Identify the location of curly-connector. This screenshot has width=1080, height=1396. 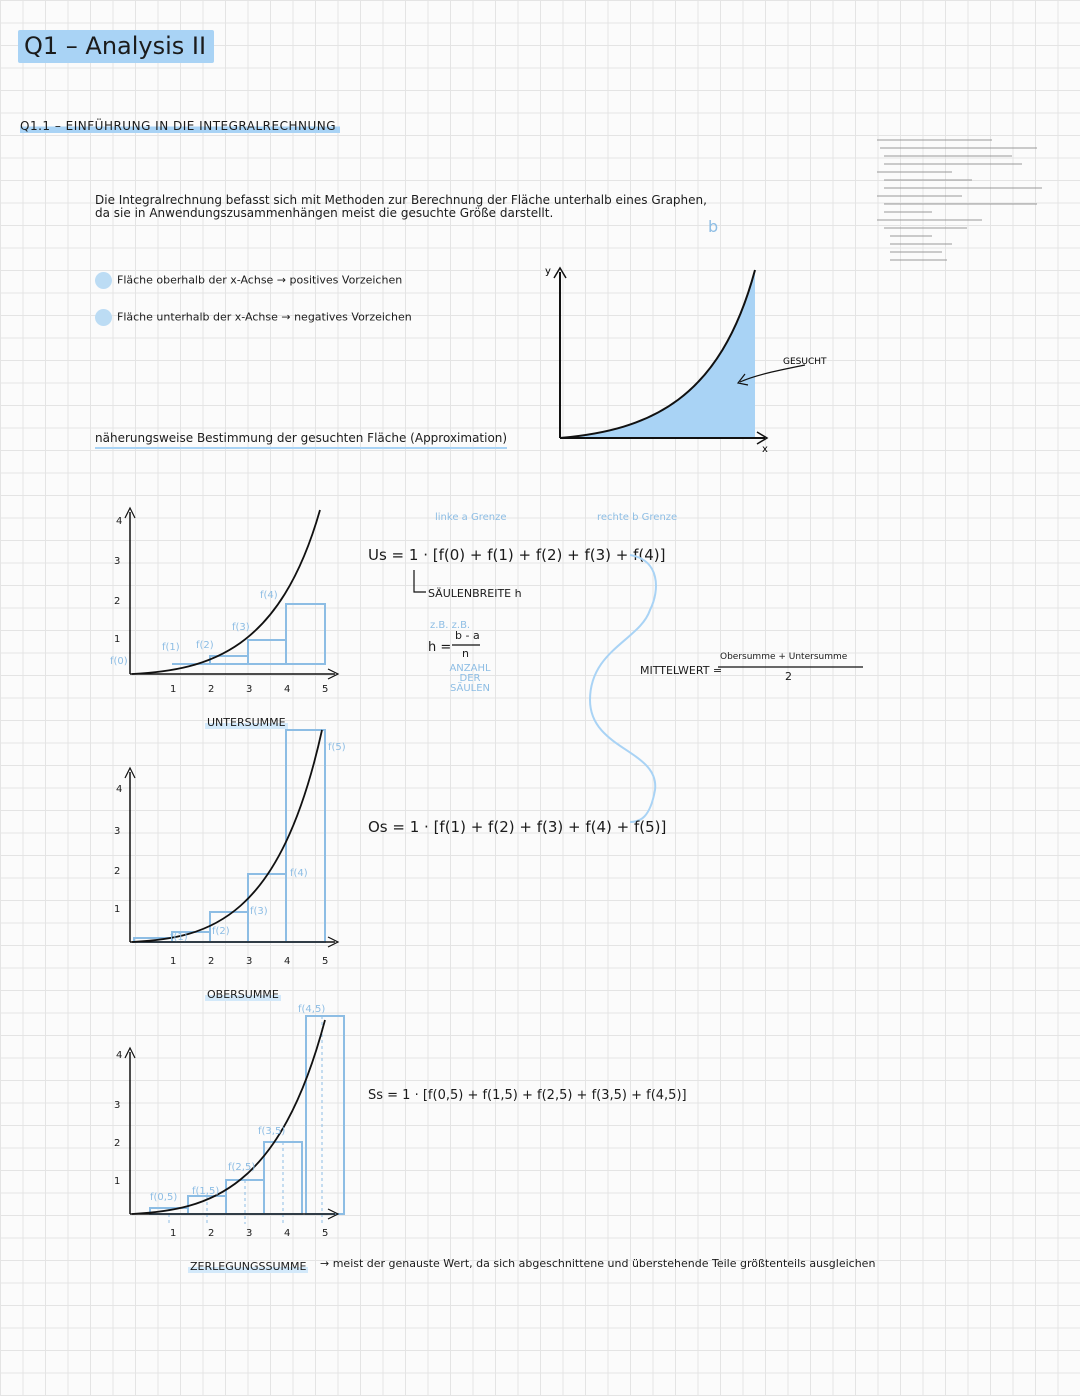
(622, 688).